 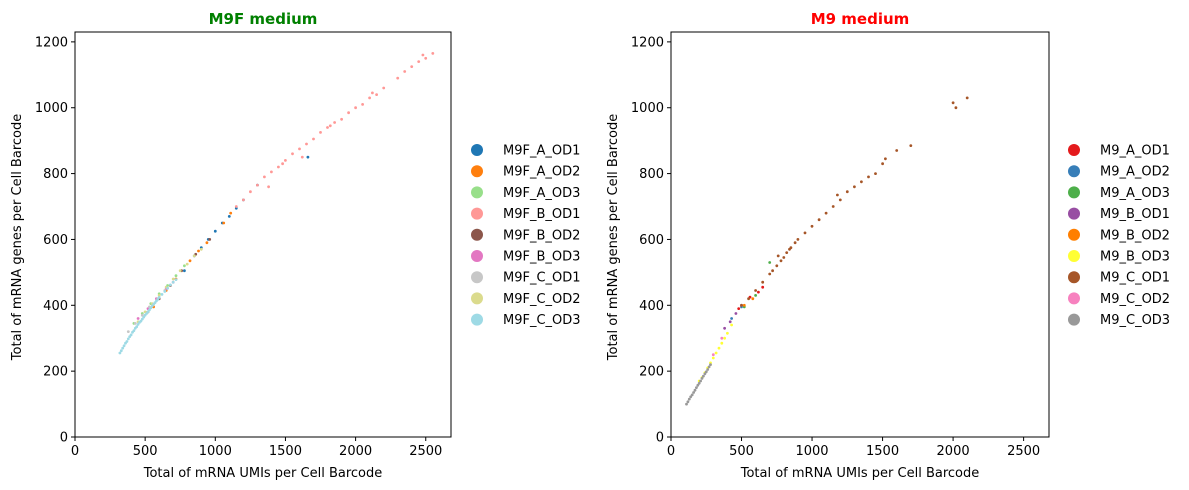 I want to click on legend-label: M9_C_OD3, so click(x=1135, y=320).